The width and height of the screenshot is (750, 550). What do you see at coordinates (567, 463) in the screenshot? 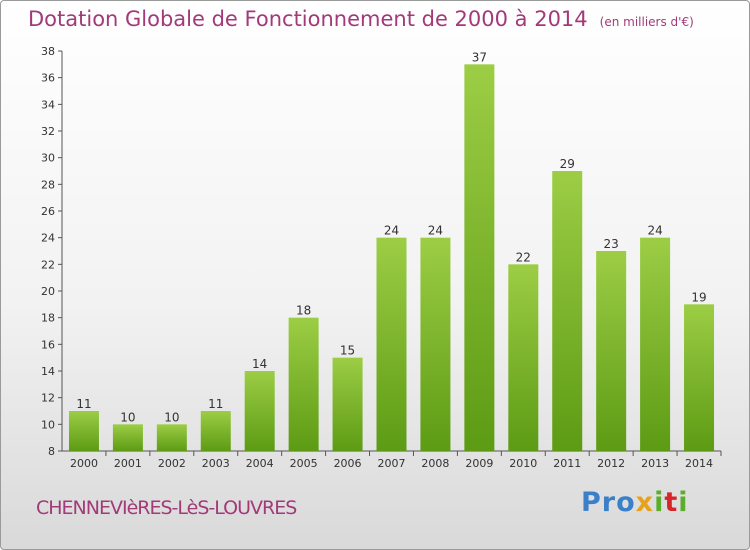
I see `x-tick-label: 2011` at bounding box center [567, 463].